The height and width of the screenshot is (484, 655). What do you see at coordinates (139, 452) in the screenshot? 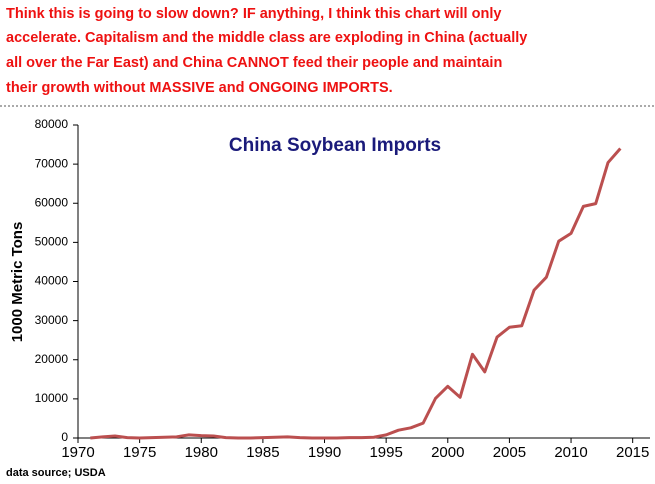
I see `x-tick-label: 1975` at bounding box center [139, 452].